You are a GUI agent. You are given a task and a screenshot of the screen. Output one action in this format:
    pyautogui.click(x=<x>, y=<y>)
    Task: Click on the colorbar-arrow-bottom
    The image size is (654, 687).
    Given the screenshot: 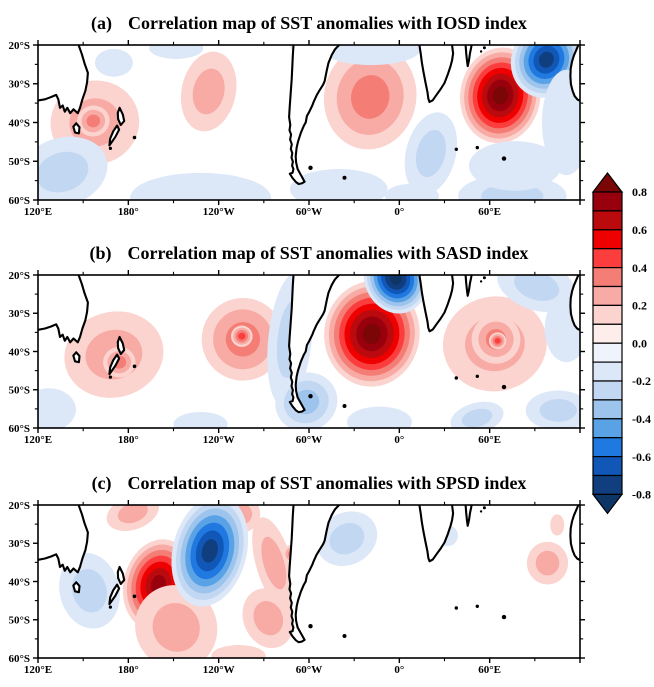 What is the action you would take?
    pyautogui.click(x=607, y=504)
    